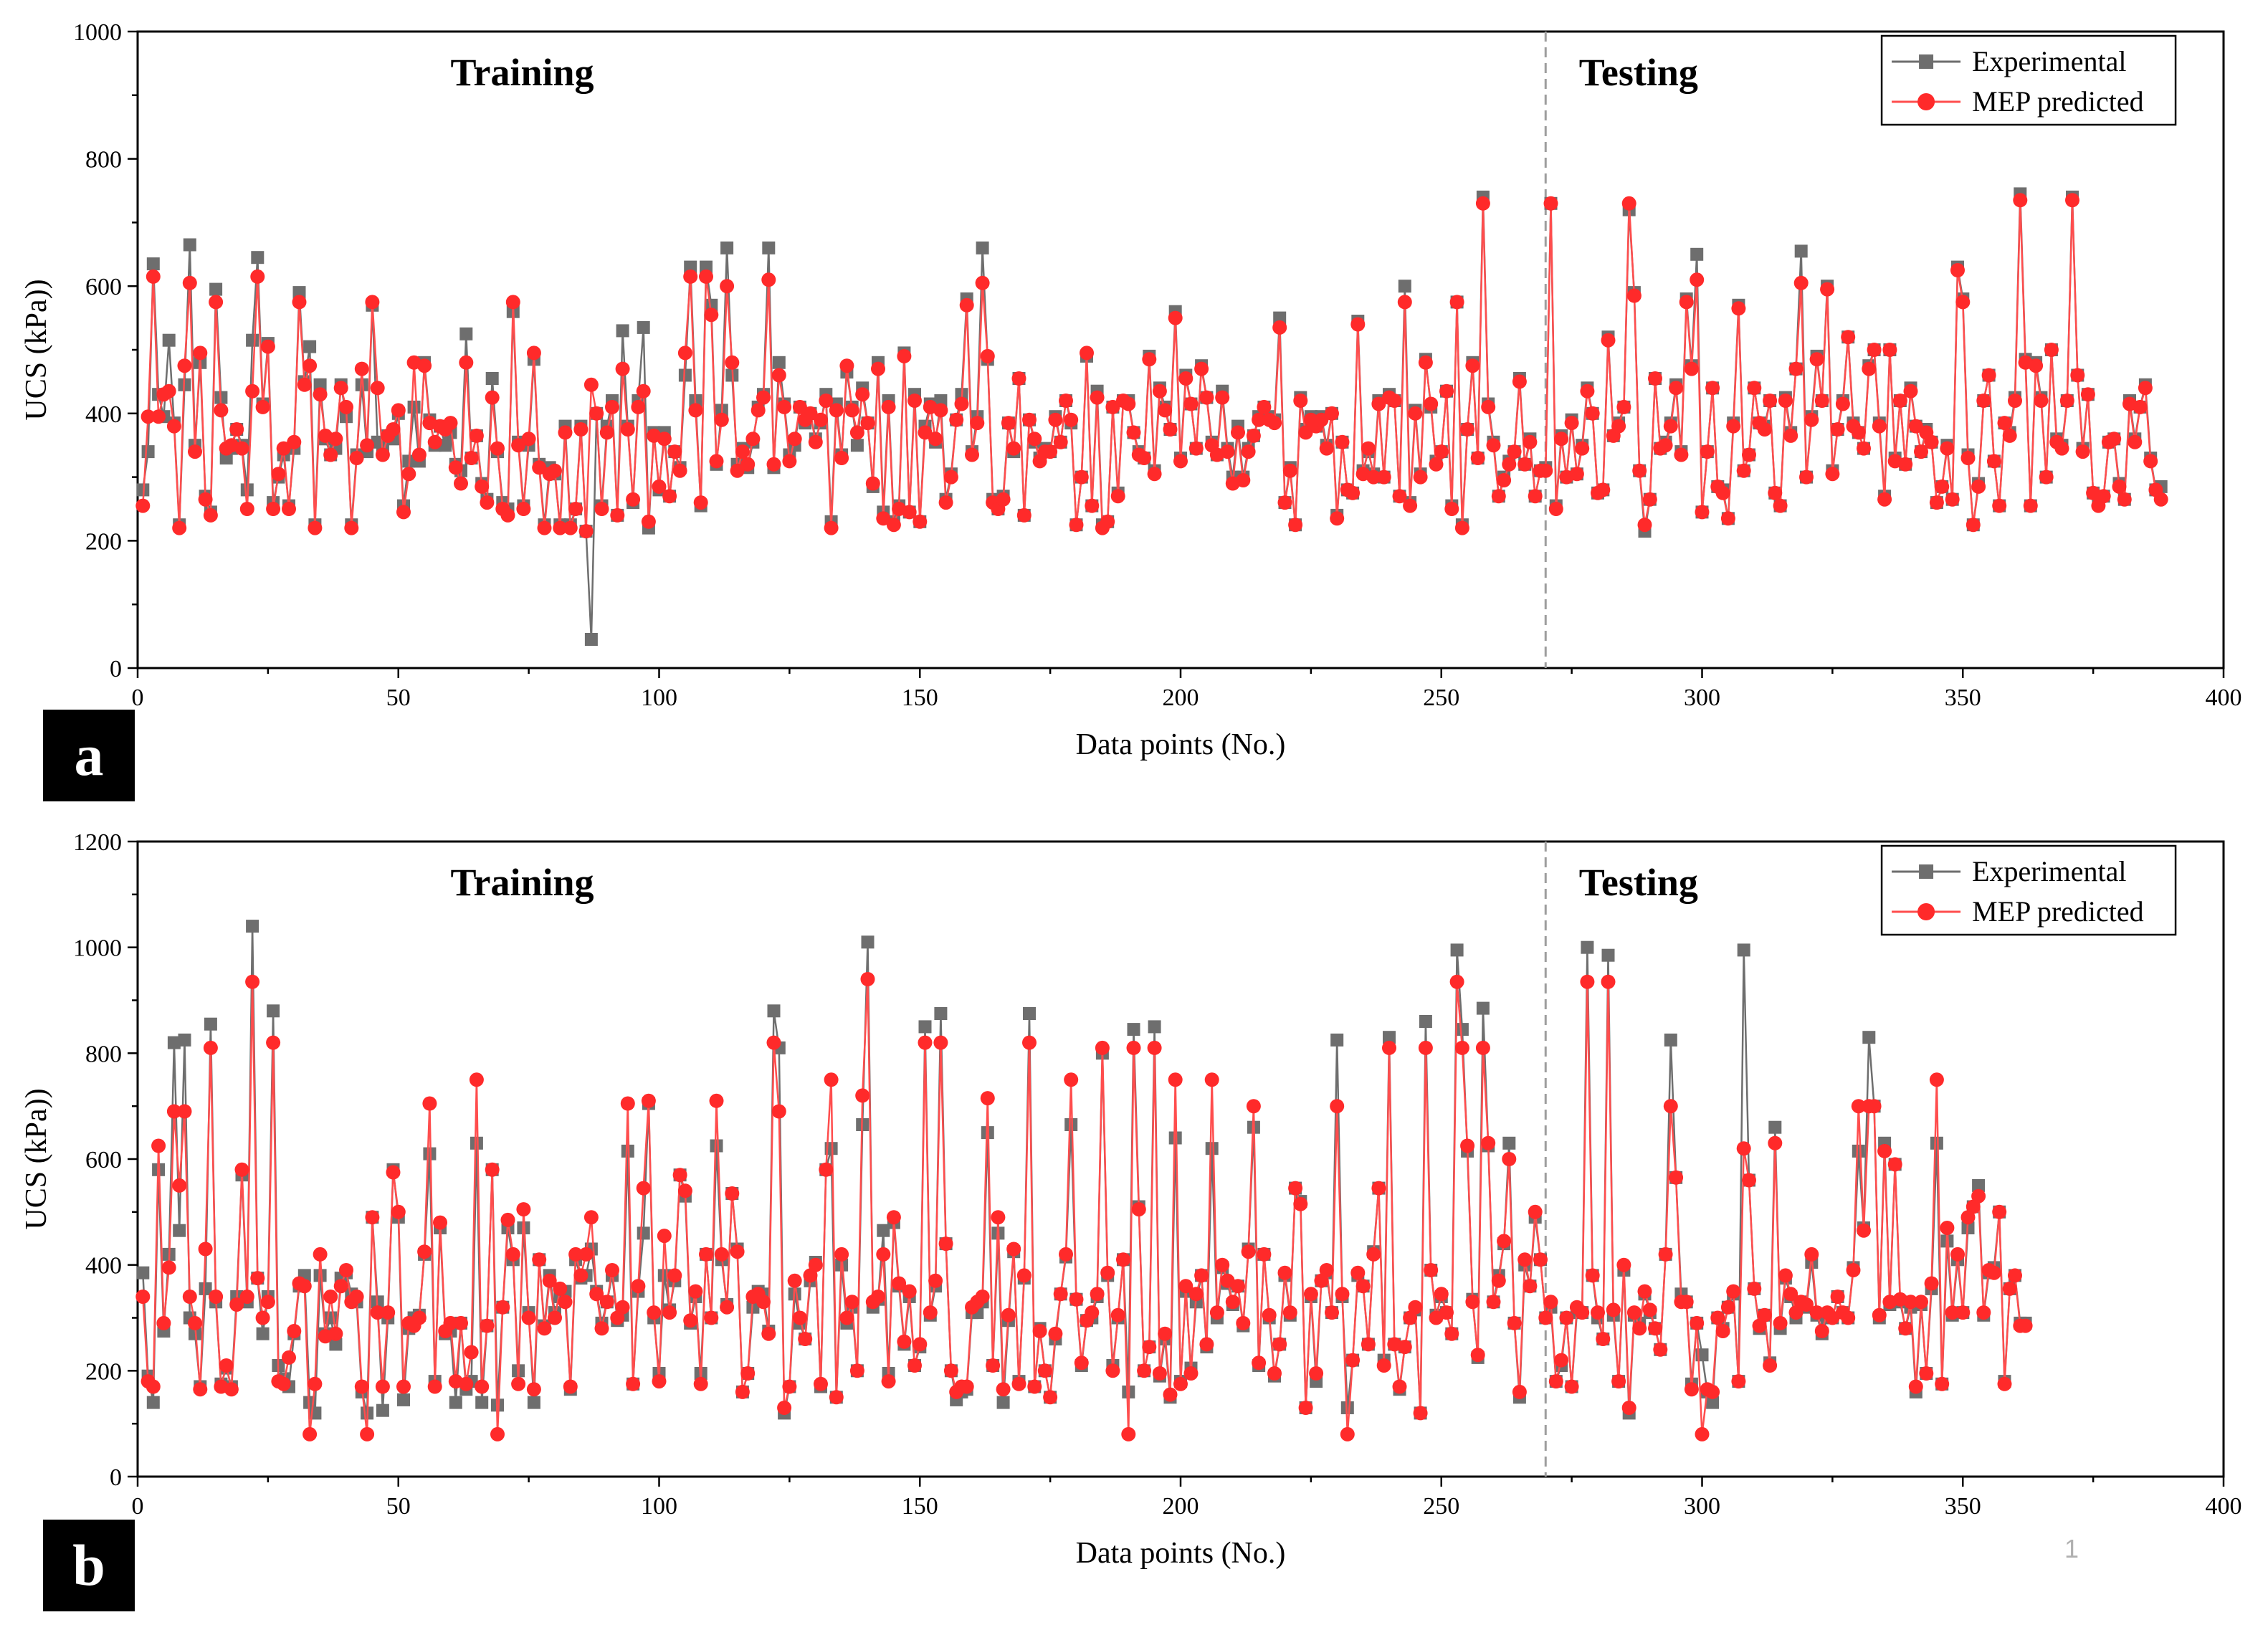 Image resolution: width=2268 pixels, height=1630 pixels. I want to click on y-tick-label: 400, so click(103, 1266).